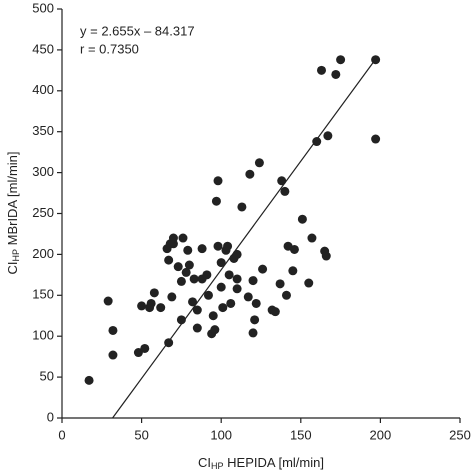  What do you see at coordinates (47, 376) in the screenshot?
I see `y-tick-label: 50` at bounding box center [47, 376].